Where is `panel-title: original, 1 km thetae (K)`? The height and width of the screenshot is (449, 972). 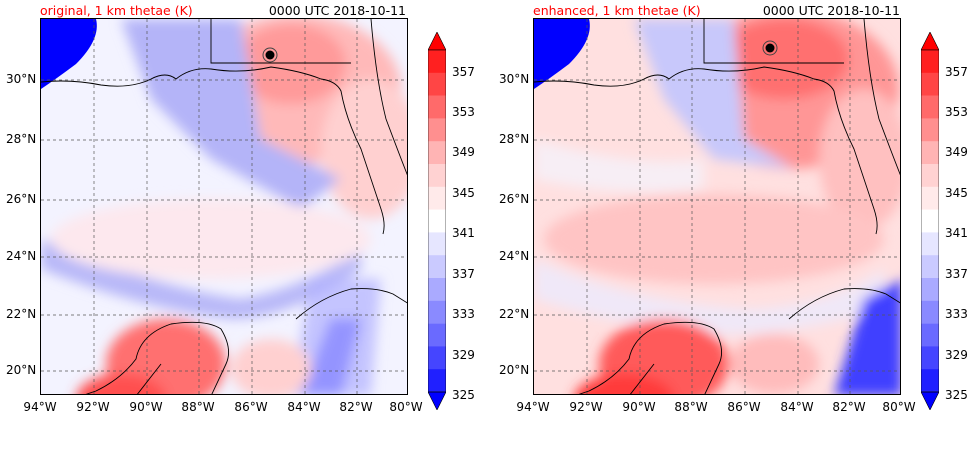
panel-title: original, 1 km thetae (K) is located at coordinates (116, 10).